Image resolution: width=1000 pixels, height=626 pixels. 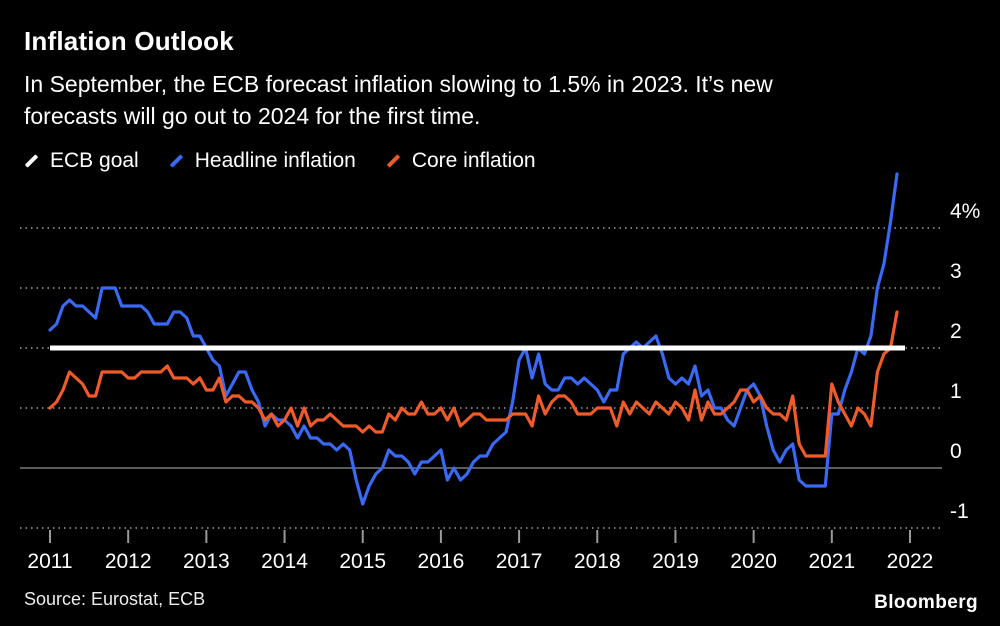 What do you see at coordinates (910, 561) in the screenshot?
I see `svg-text: 2022` at bounding box center [910, 561].